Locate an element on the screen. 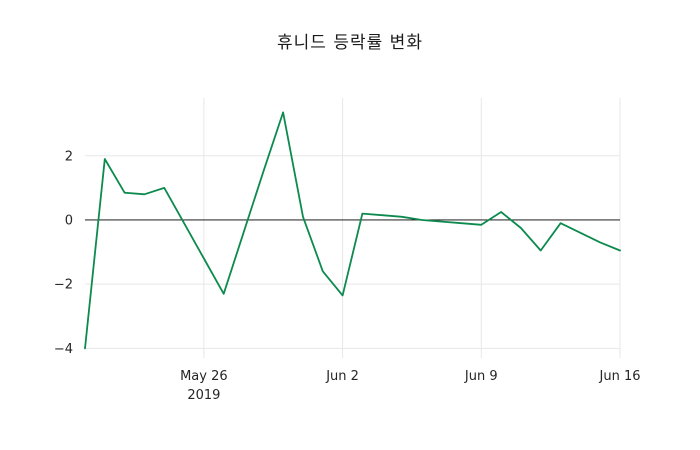  y-tick-label: 0 is located at coordinates (69, 221).